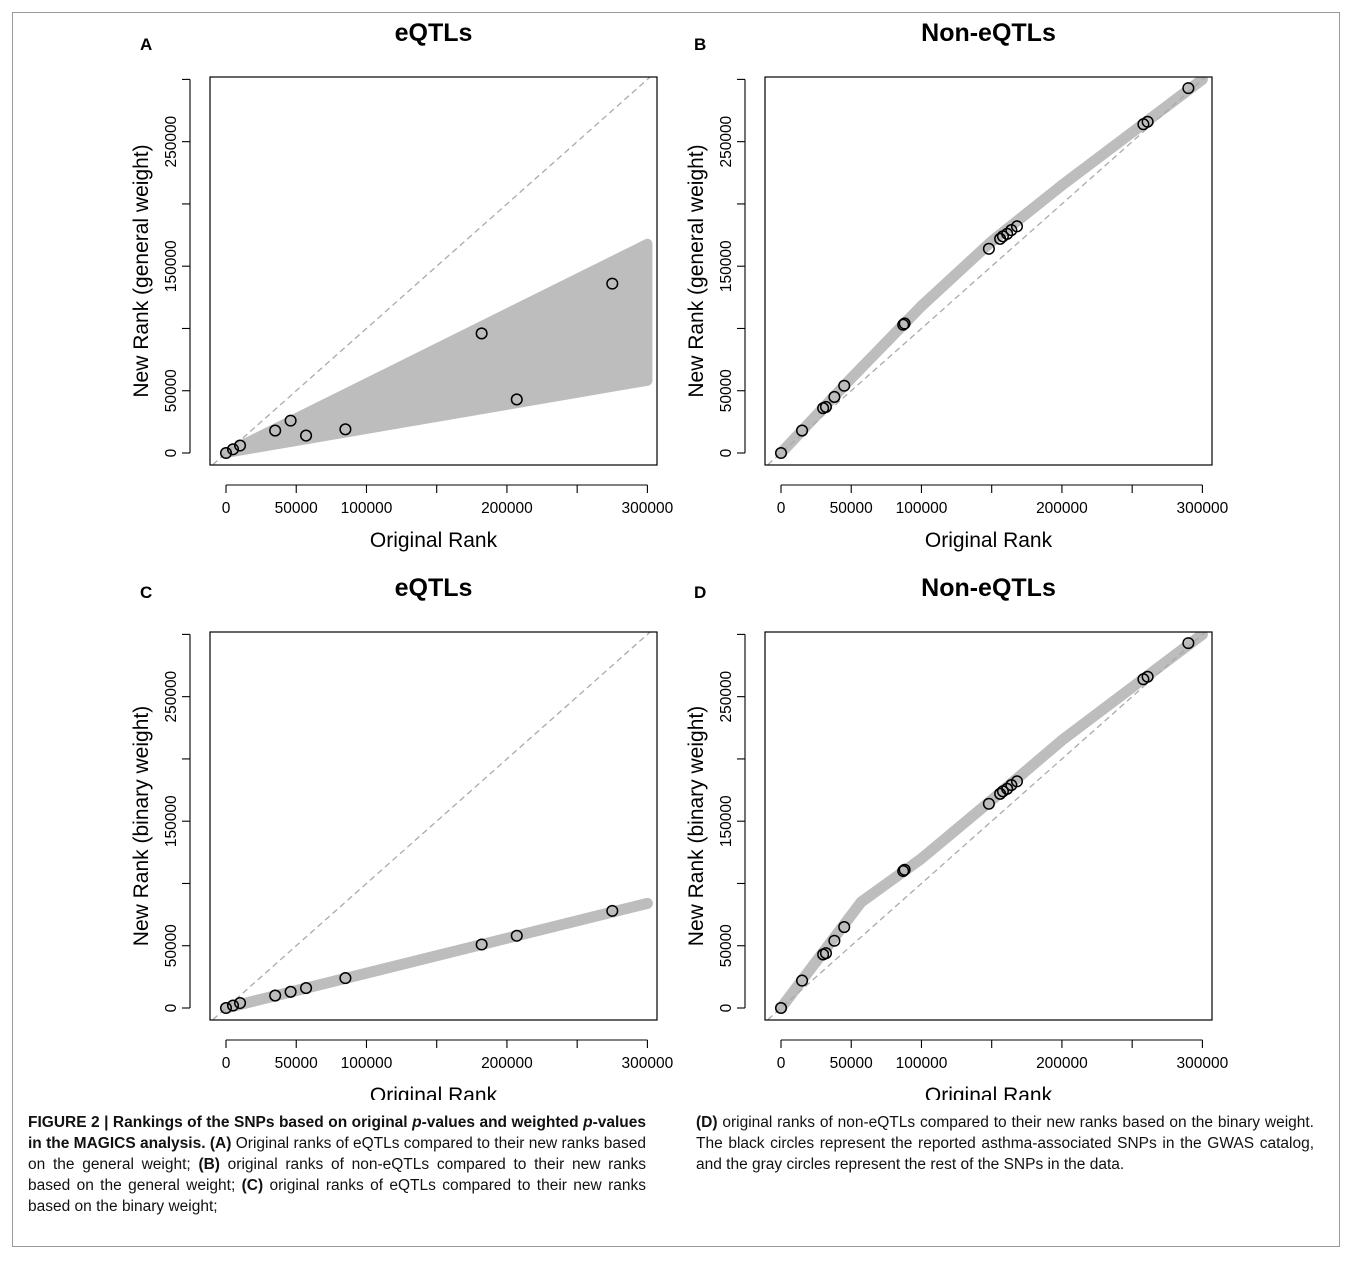  Describe the element at coordinates (700, 44) in the screenshot. I see `panel-letter: B` at that location.